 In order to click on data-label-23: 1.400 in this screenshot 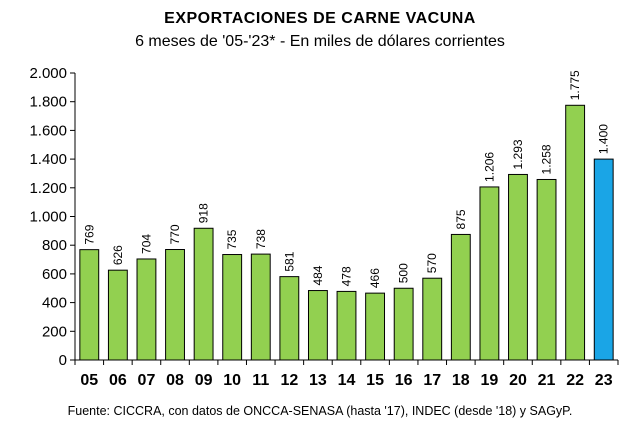, I will do `click(604, 139)`.